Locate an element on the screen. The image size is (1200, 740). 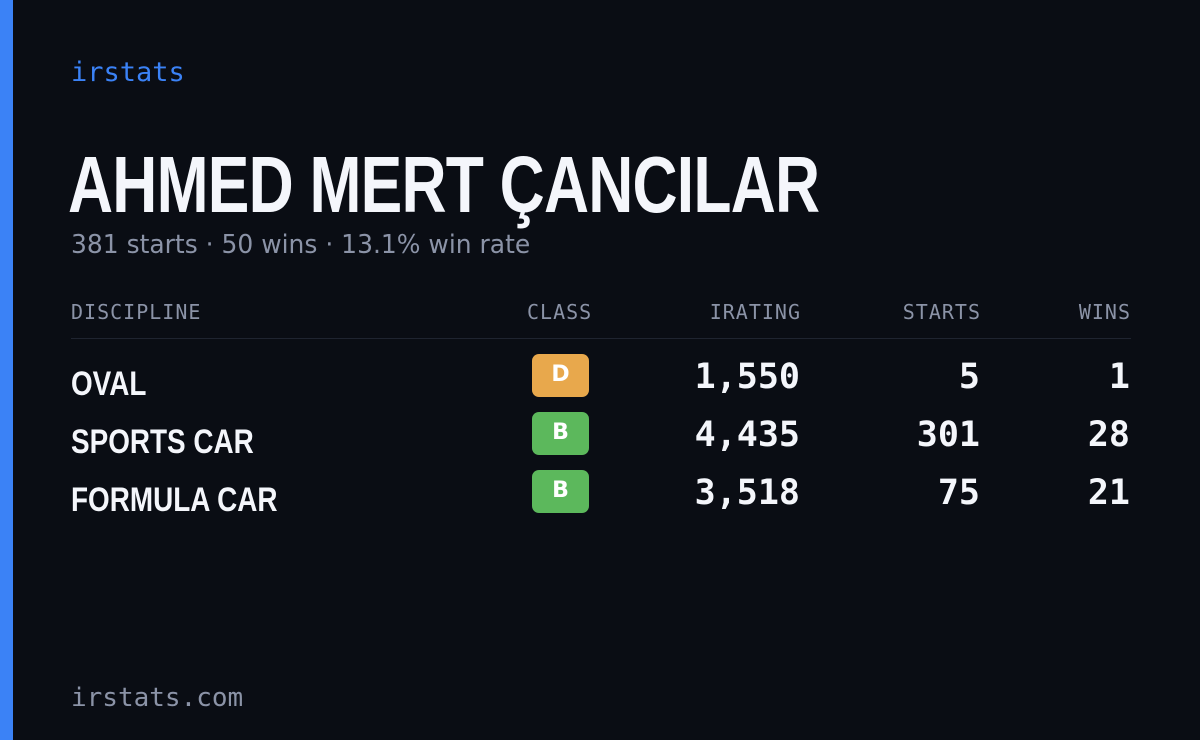
brand-logo: irstats is located at coordinates (128, 72).